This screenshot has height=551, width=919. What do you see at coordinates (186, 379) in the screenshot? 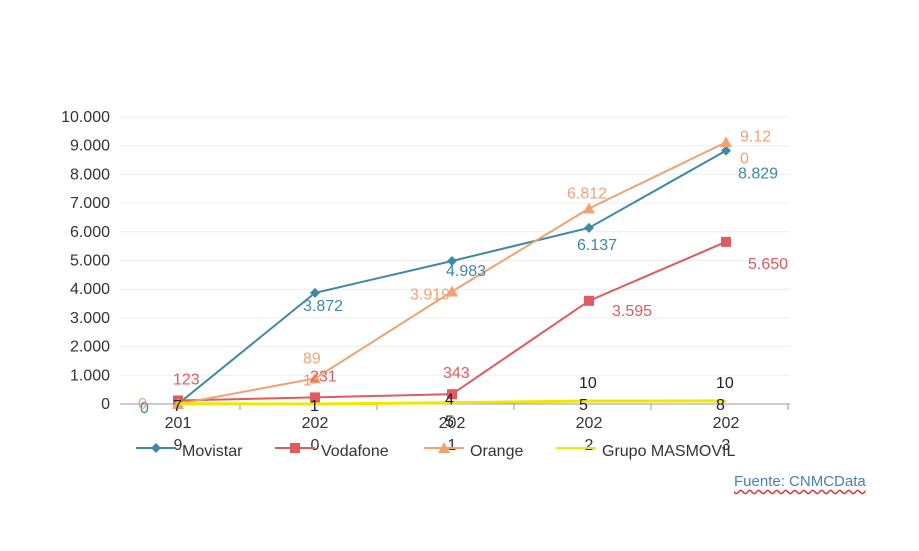
I see `data-label: 123` at bounding box center [186, 379].